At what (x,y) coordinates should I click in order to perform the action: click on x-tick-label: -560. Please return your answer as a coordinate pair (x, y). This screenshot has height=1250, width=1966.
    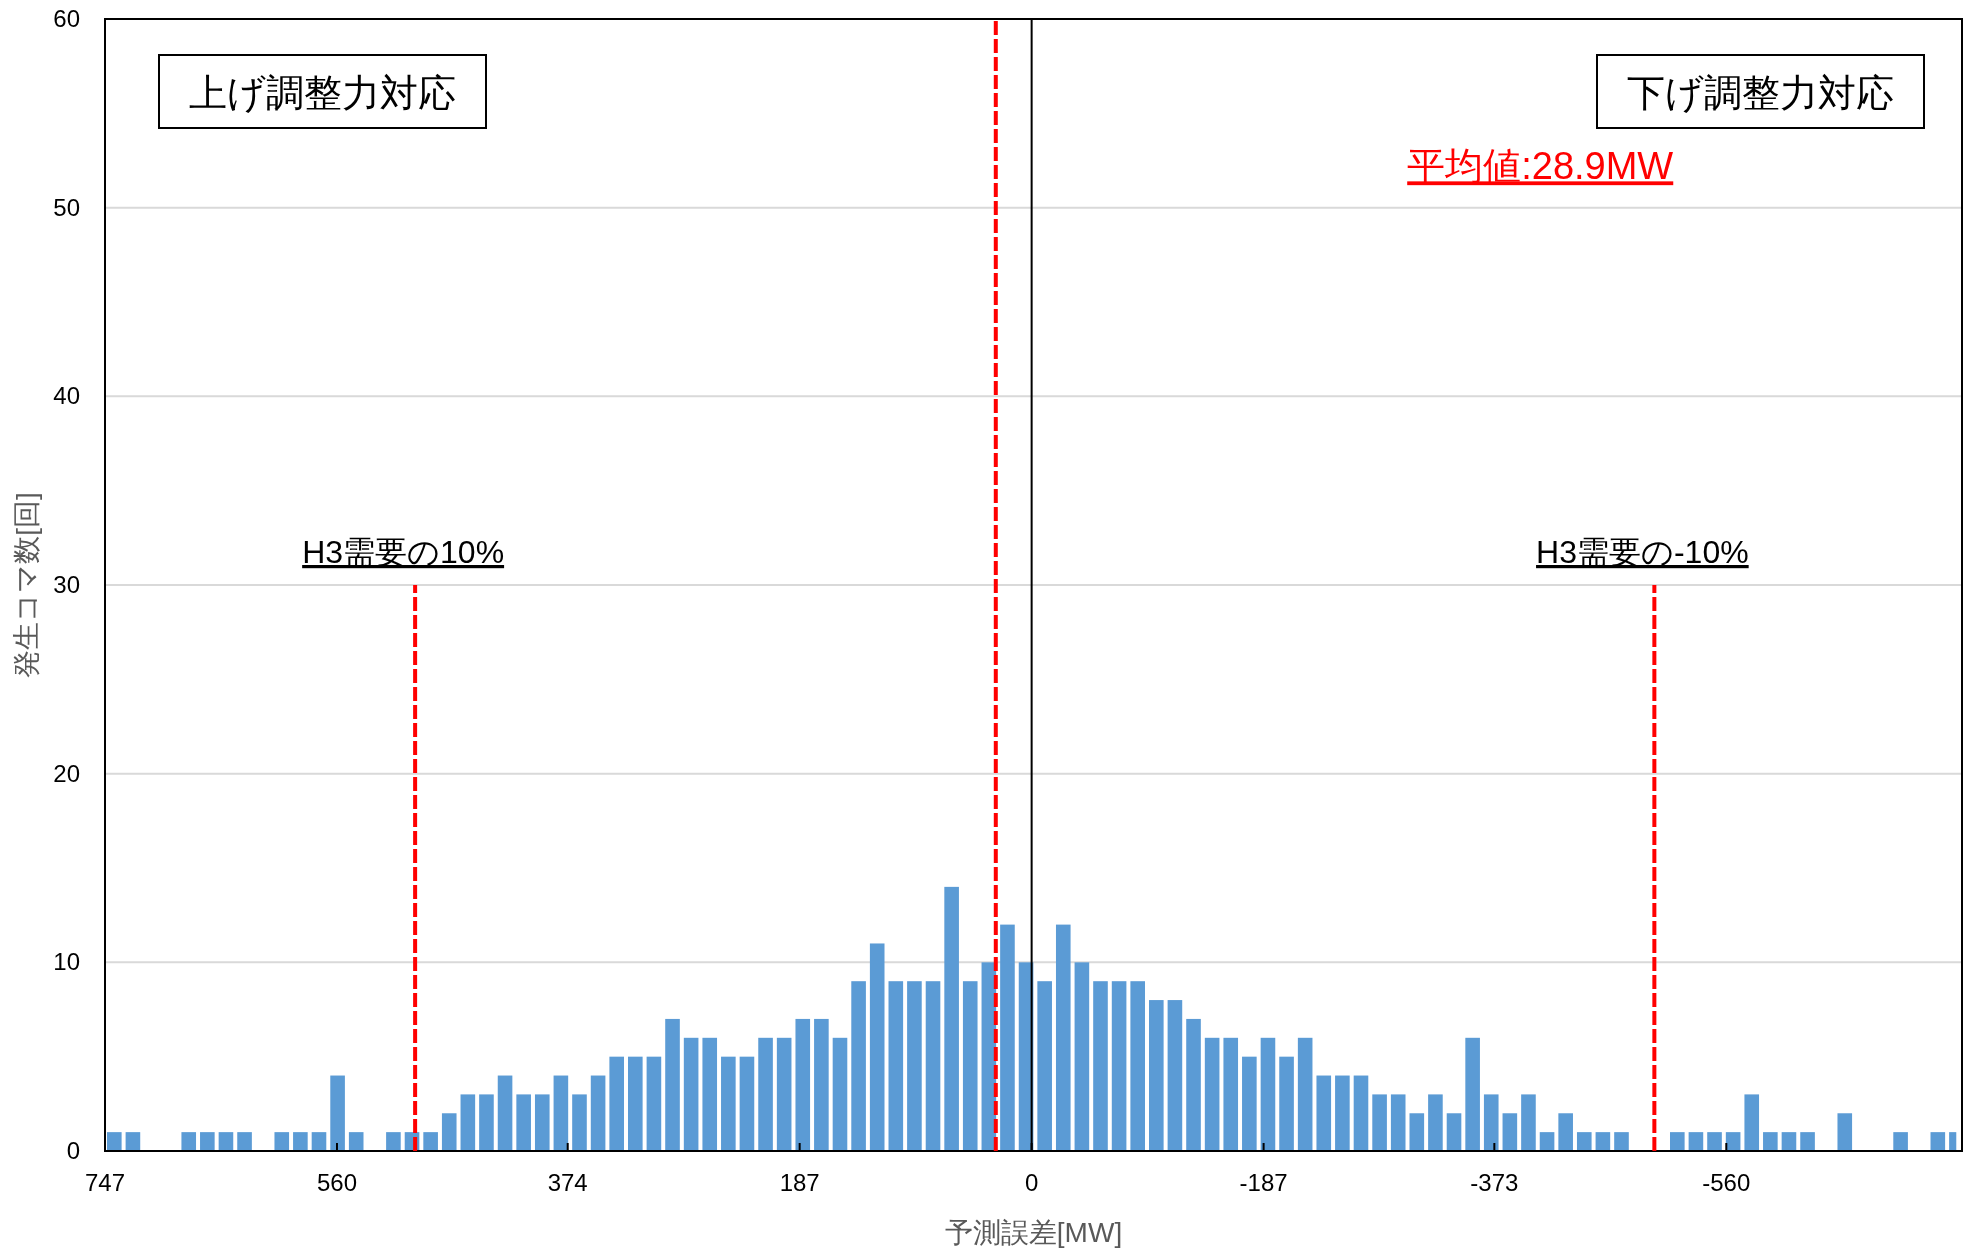
    Looking at the image, I should click on (1726, 1182).